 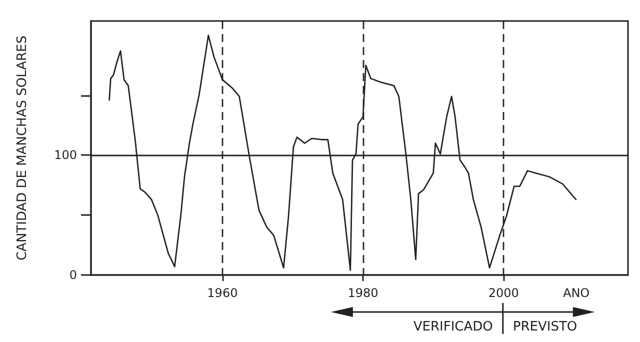 What do you see at coordinates (65, 155) in the screenshot?
I see `y-tick-label: 100` at bounding box center [65, 155].